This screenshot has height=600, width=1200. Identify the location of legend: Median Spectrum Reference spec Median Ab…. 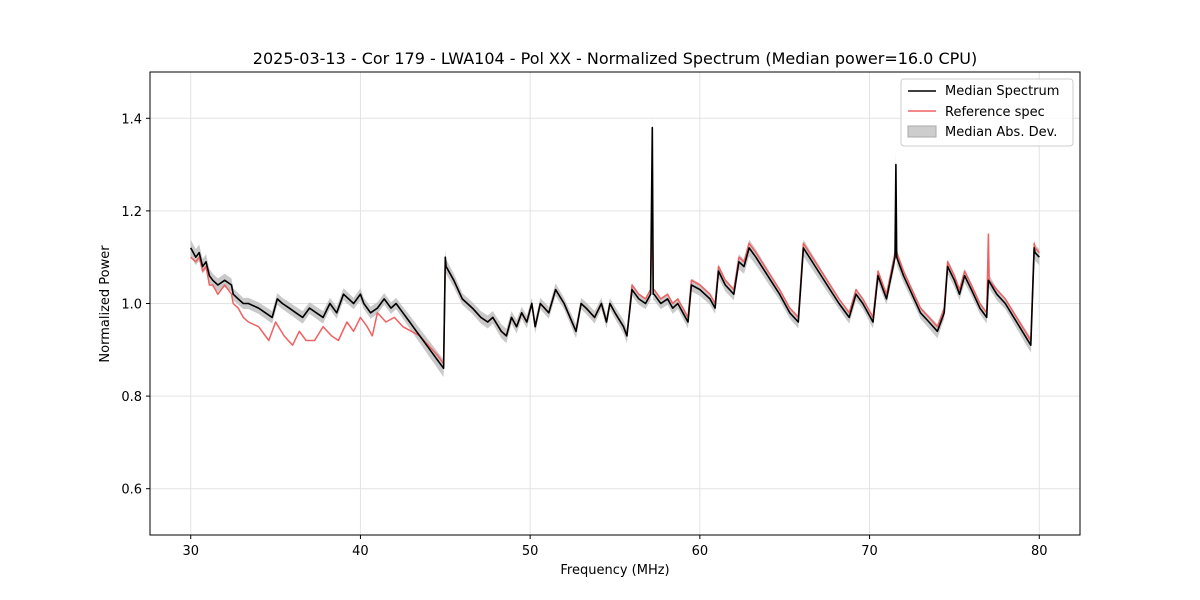
(987, 112).